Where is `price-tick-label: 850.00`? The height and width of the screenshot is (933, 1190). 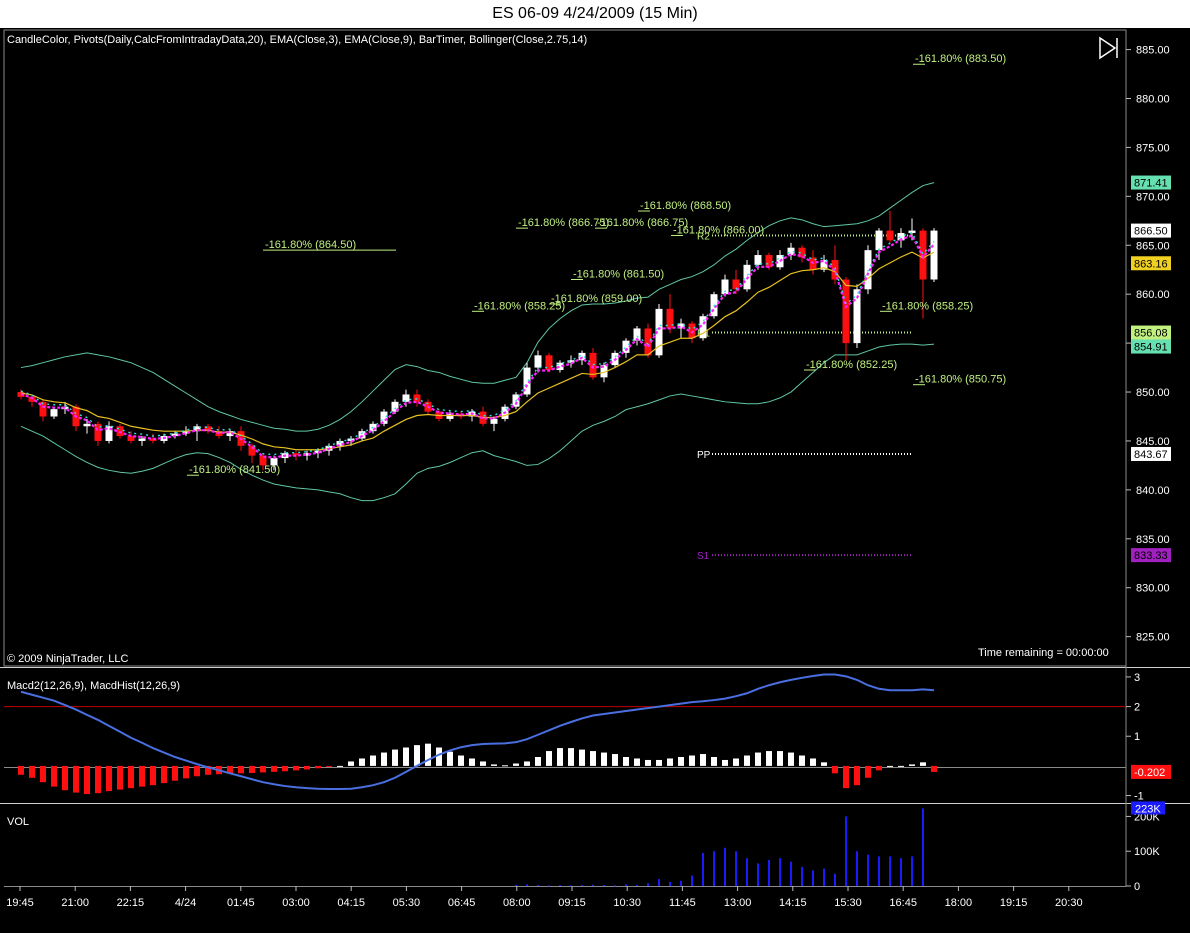
price-tick-label: 850.00 is located at coordinates (1153, 393).